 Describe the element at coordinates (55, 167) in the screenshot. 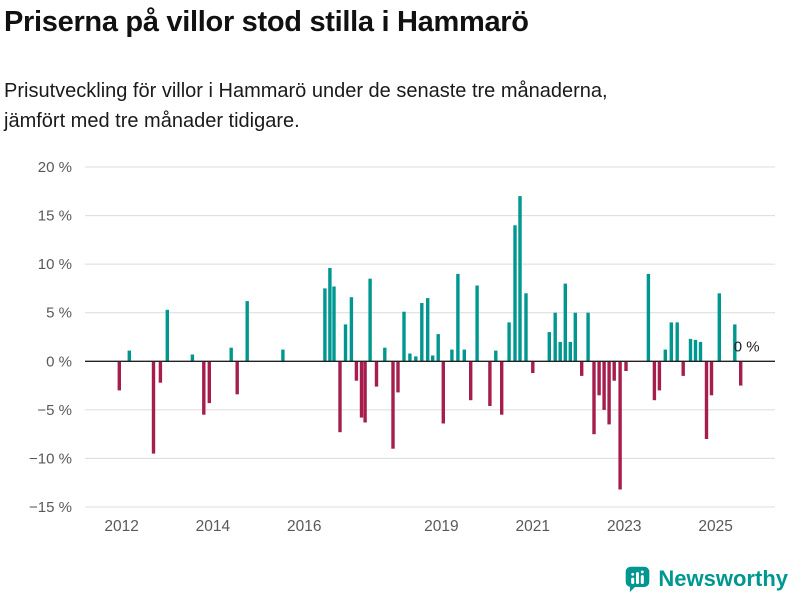

I see `svg-text: 20 %` at that location.